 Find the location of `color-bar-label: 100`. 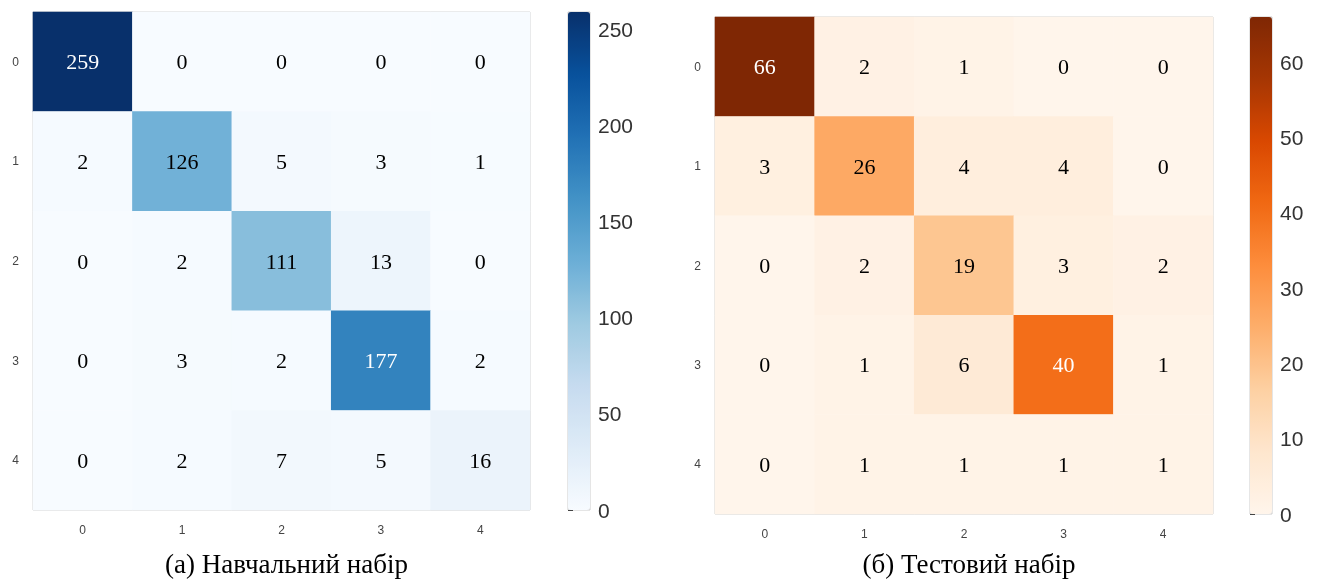

color-bar-label: 100 is located at coordinates (616, 318).